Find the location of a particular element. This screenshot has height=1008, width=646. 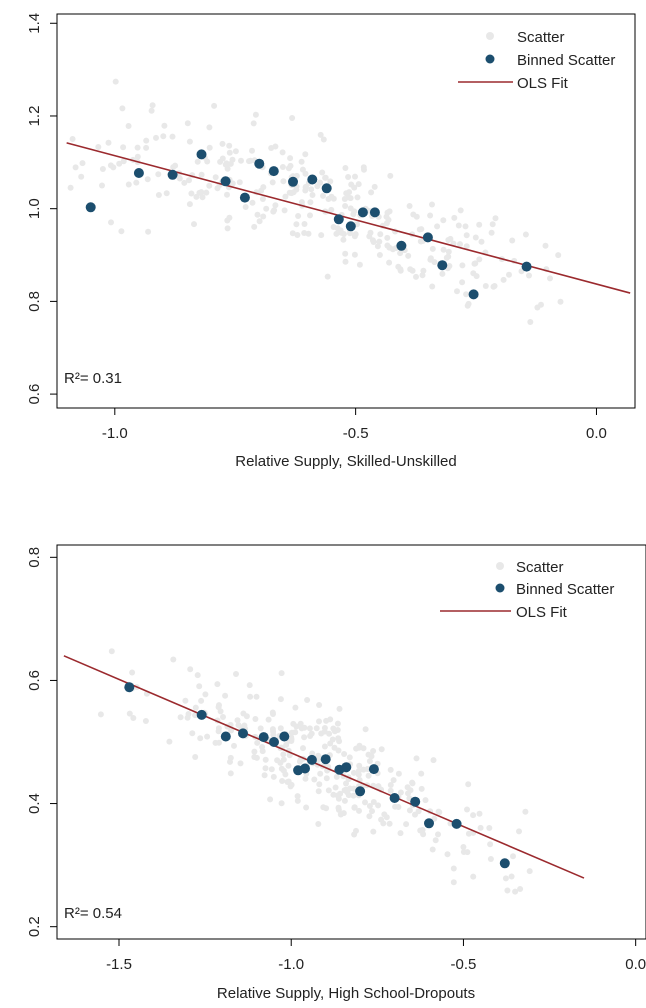

y-axis: 0.6 0.8 1.0 1.2 1.4 is located at coordinates (41, 209).